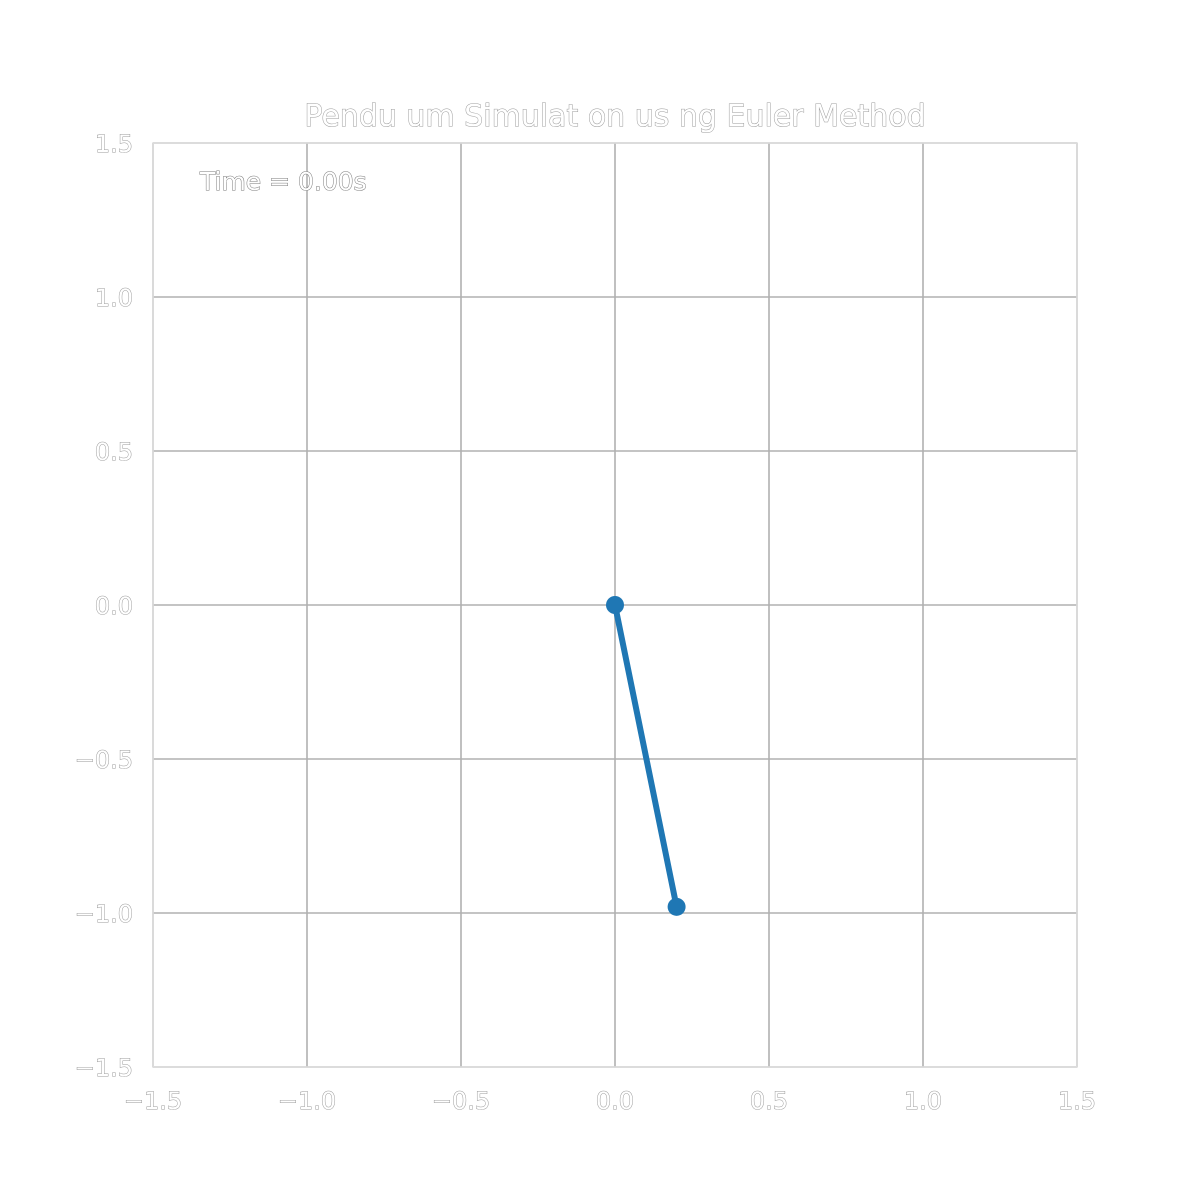 This screenshot has width=1200, height=1200. What do you see at coordinates (114, 144) in the screenshot?
I see `y-tick-label: 1.5` at bounding box center [114, 144].